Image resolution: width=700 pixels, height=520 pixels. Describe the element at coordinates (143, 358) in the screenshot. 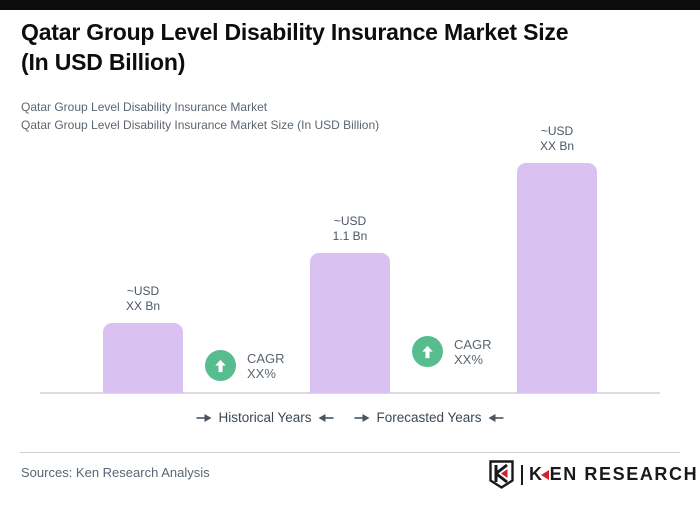

I see `bar-historical` at that location.